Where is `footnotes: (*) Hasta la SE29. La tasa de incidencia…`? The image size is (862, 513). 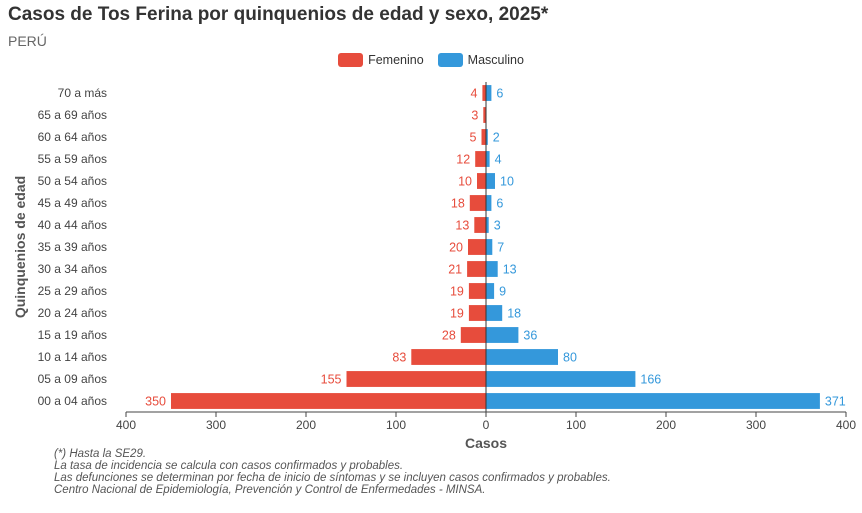 footnotes: (*) Hasta la SE29. La tasa de incidencia… is located at coordinates (332, 472).